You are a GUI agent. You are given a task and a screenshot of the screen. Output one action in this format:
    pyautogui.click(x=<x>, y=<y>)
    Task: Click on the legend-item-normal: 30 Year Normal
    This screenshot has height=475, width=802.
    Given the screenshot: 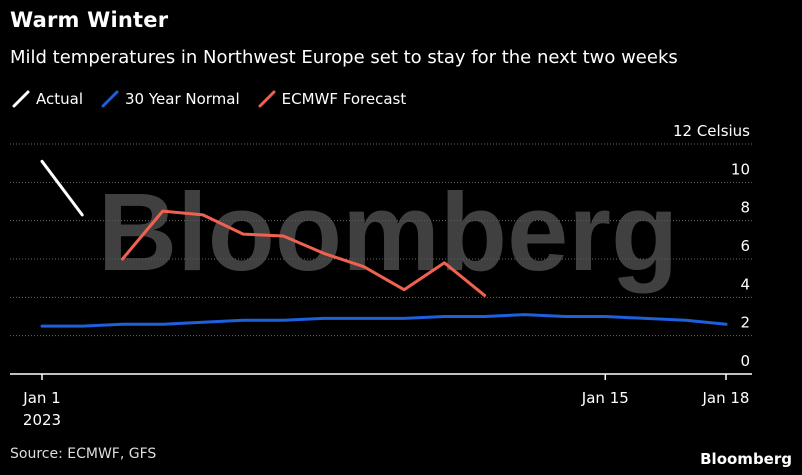 What is the action you would take?
    pyautogui.click(x=169, y=99)
    